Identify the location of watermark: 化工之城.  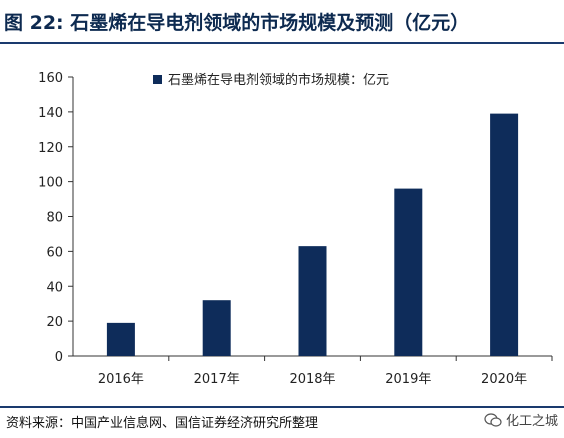
(521, 419).